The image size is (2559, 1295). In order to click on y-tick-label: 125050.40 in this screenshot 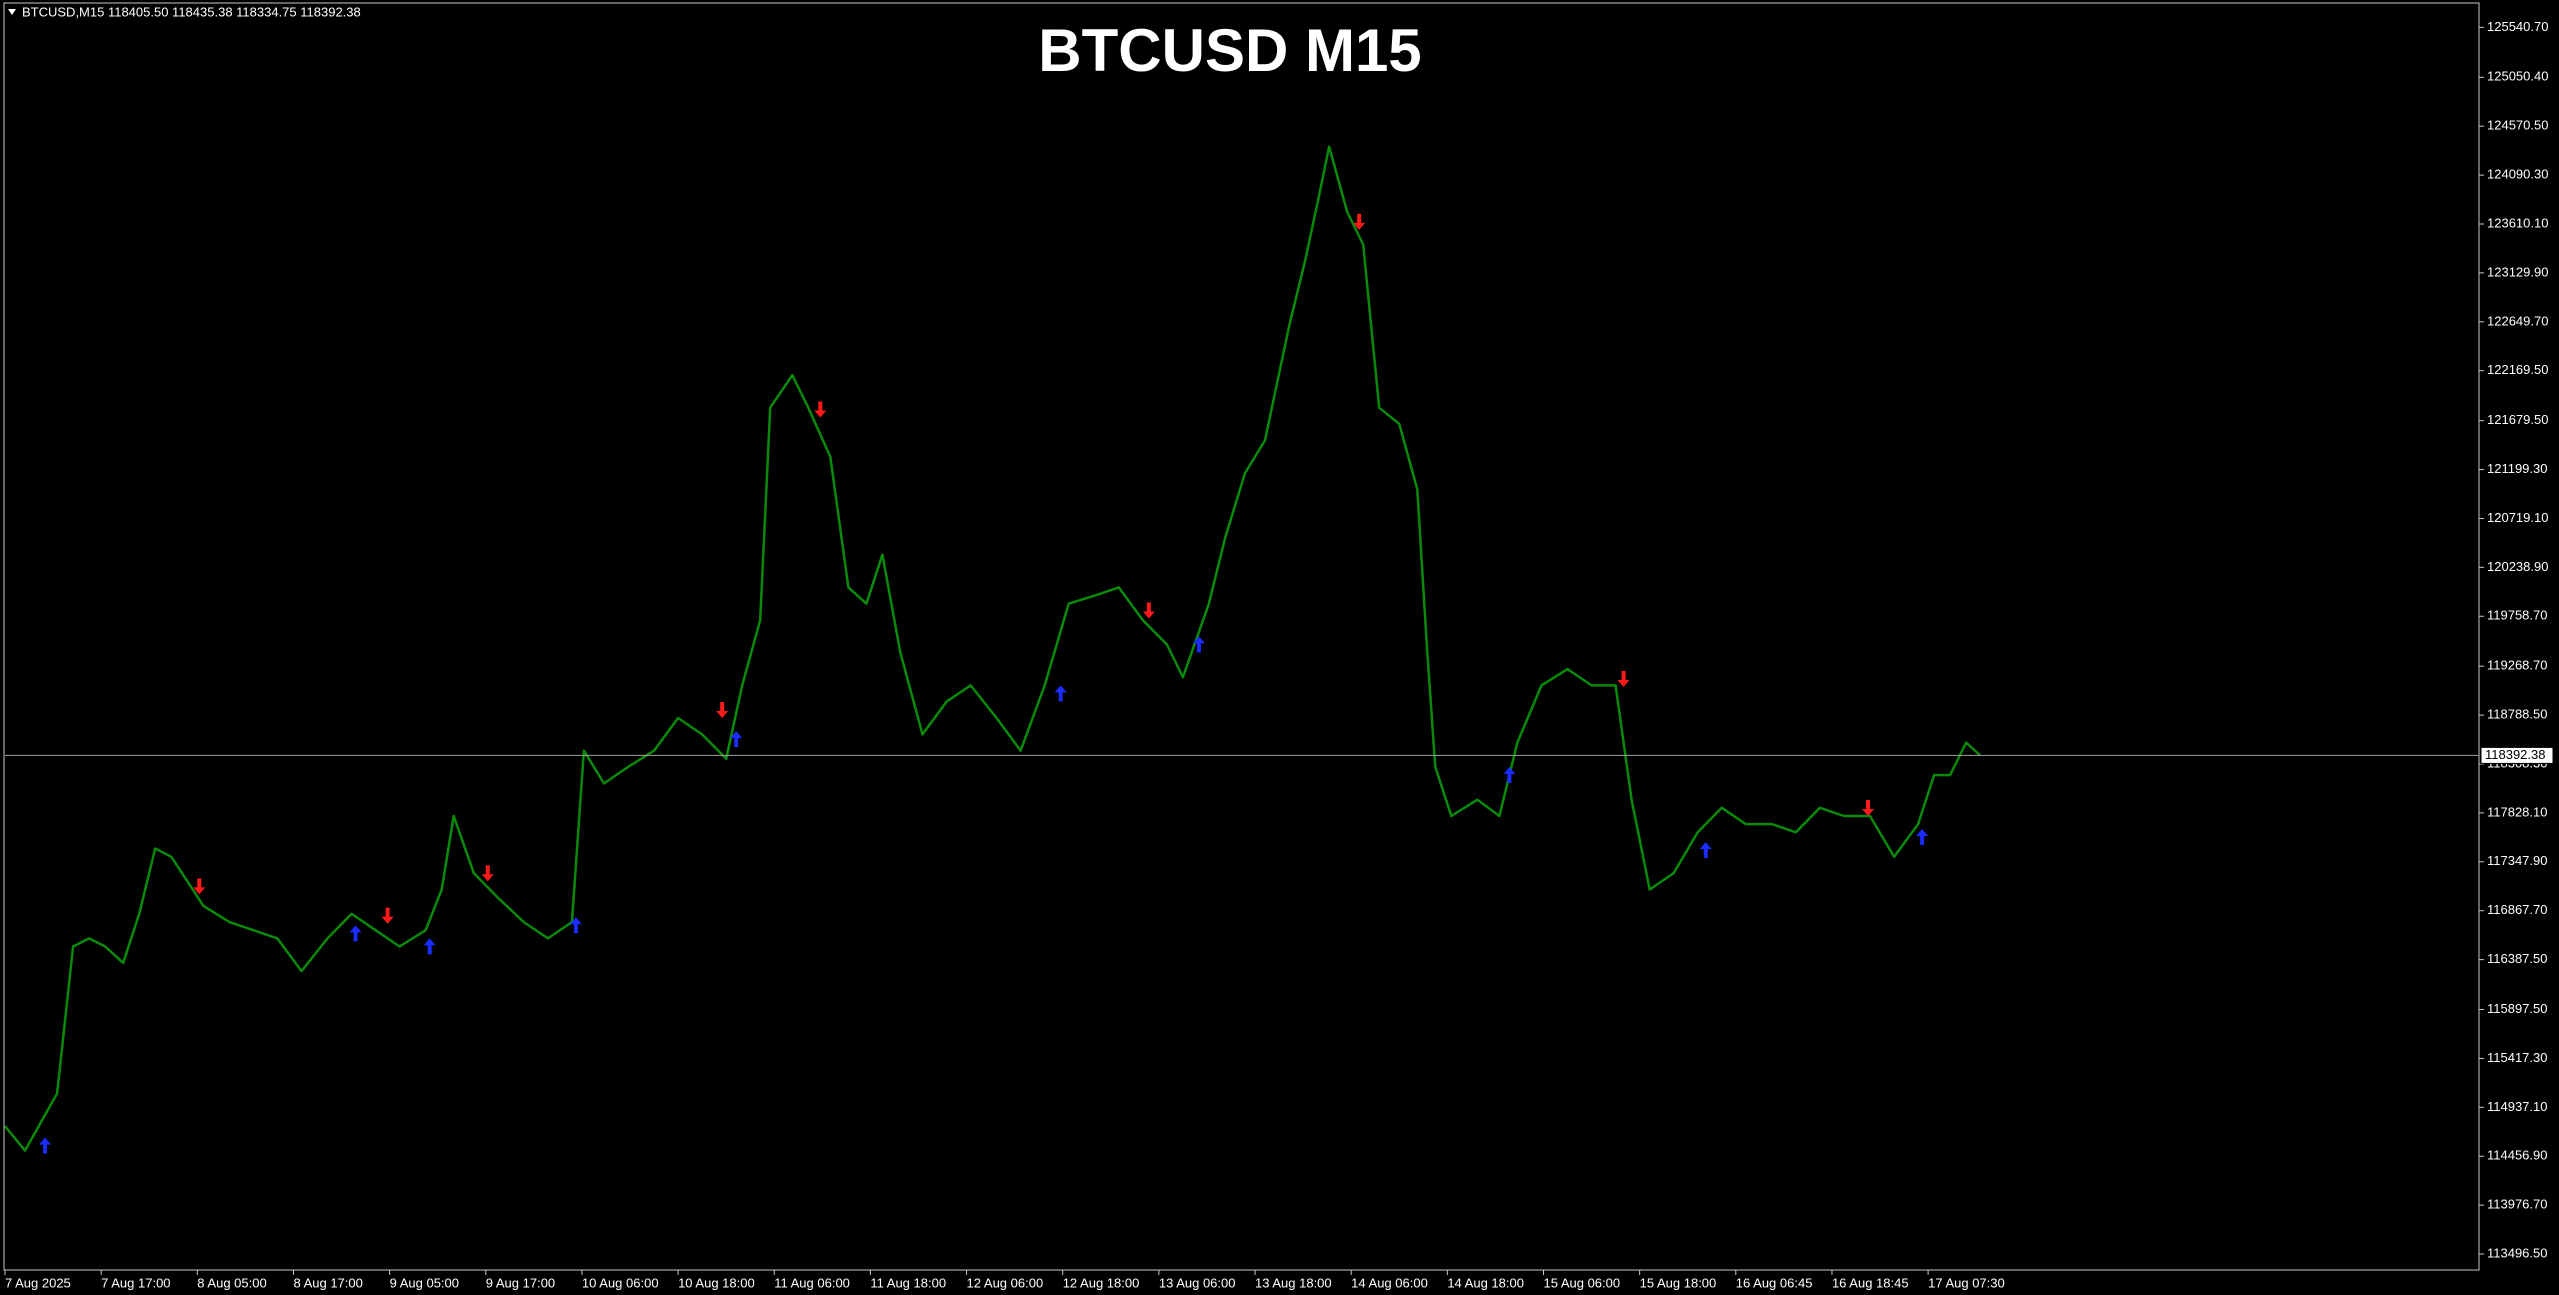, I will do `click(2517, 76)`.